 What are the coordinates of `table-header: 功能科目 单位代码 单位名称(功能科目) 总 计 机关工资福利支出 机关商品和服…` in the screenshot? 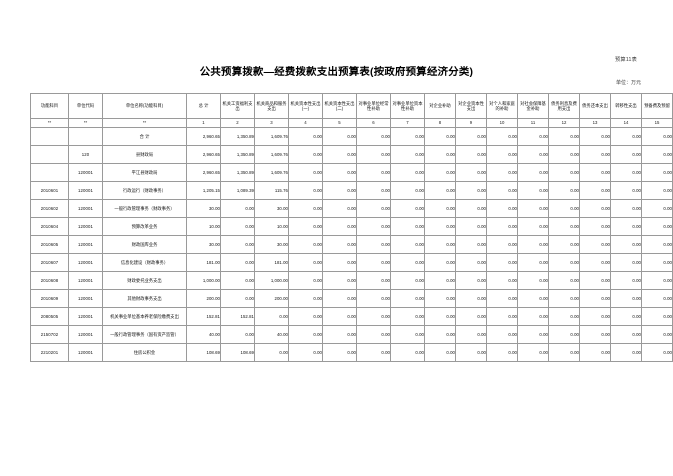 It's located at (351, 110).